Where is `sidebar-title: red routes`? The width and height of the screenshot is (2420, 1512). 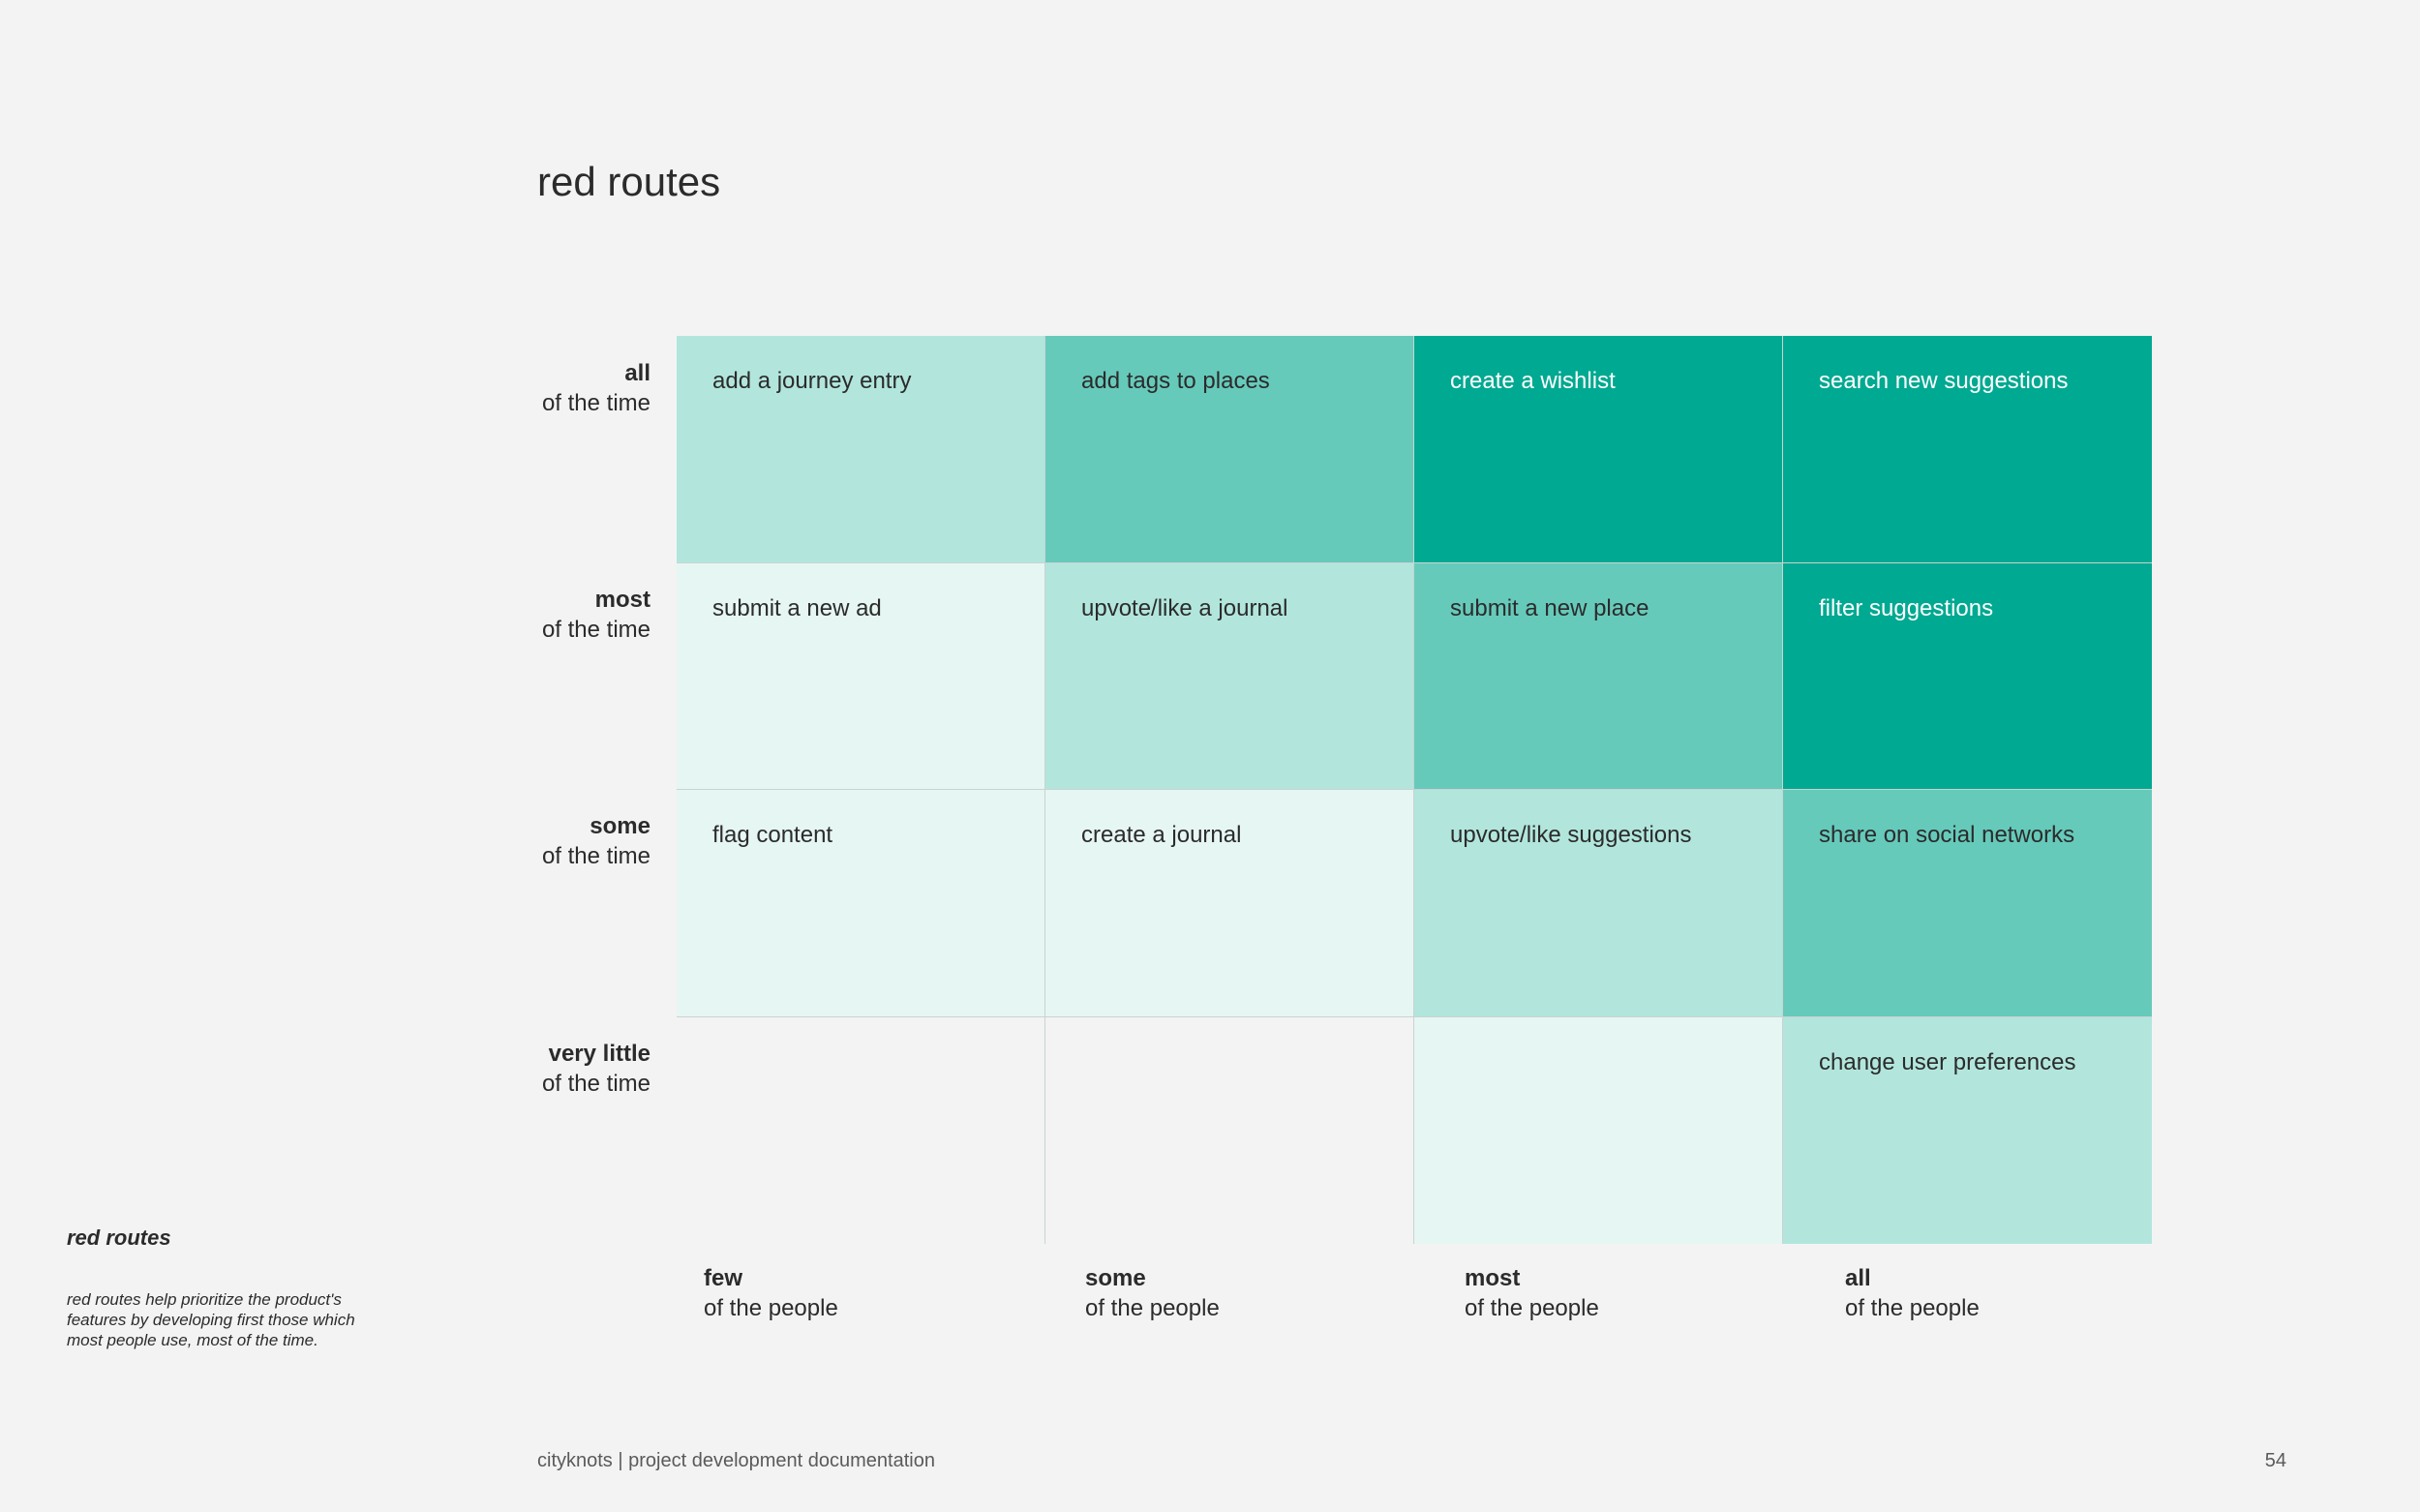
sidebar-title: red routes is located at coordinates (119, 1237).